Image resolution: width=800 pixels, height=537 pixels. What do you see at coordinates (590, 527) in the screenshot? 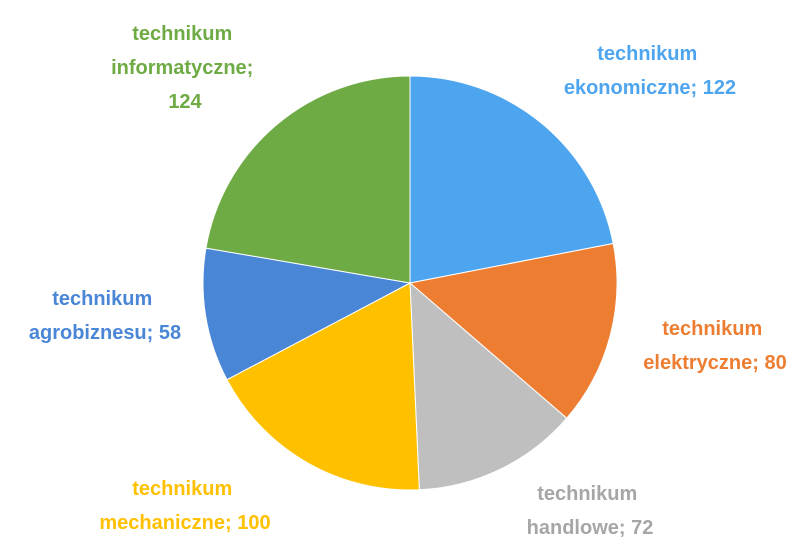
I see `label-line: handlowe; 72` at bounding box center [590, 527].